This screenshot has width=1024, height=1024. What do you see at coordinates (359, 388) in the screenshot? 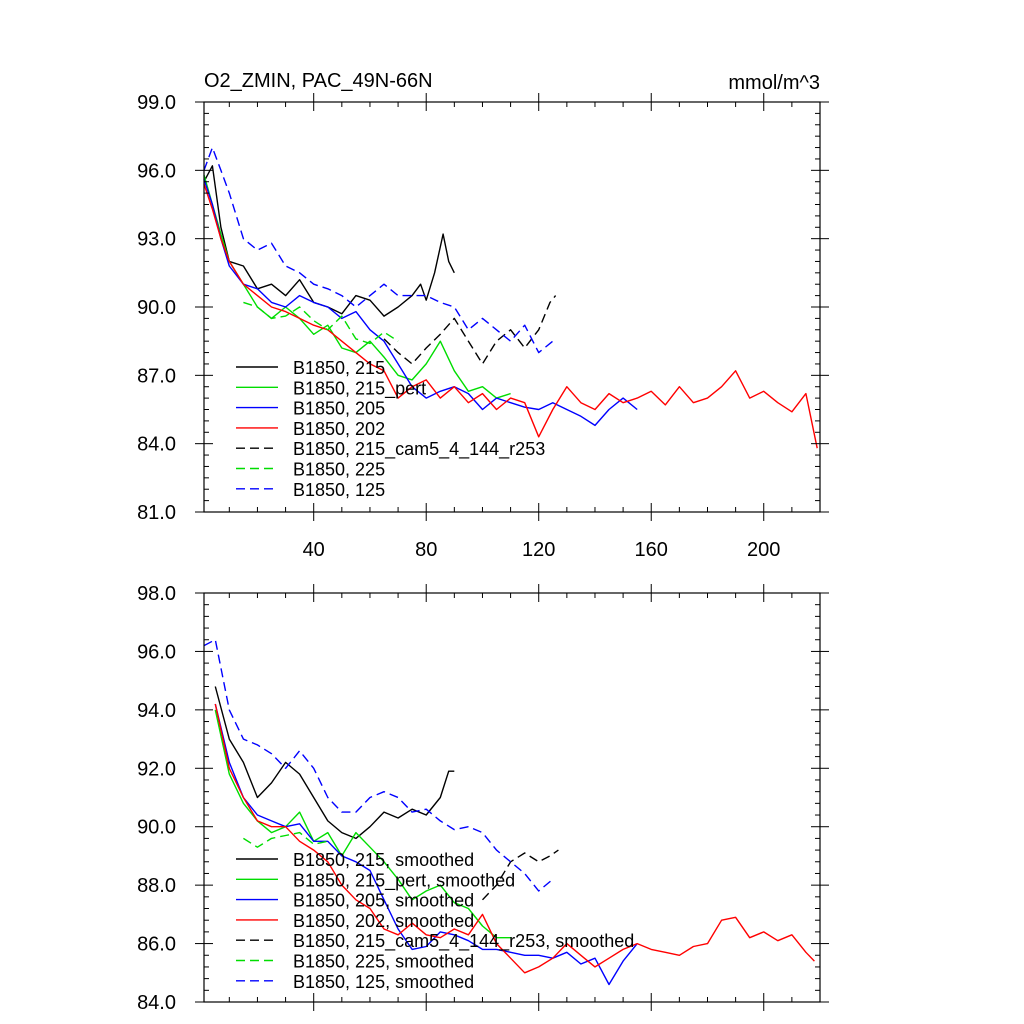
I see `legend-label: B1850, 215_pert` at bounding box center [359, 388].